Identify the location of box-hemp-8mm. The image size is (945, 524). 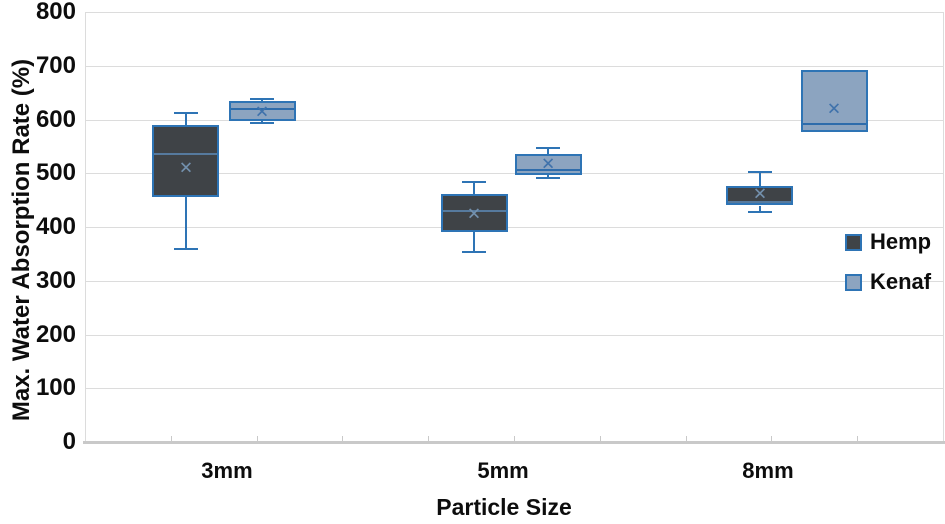
(760, 195).